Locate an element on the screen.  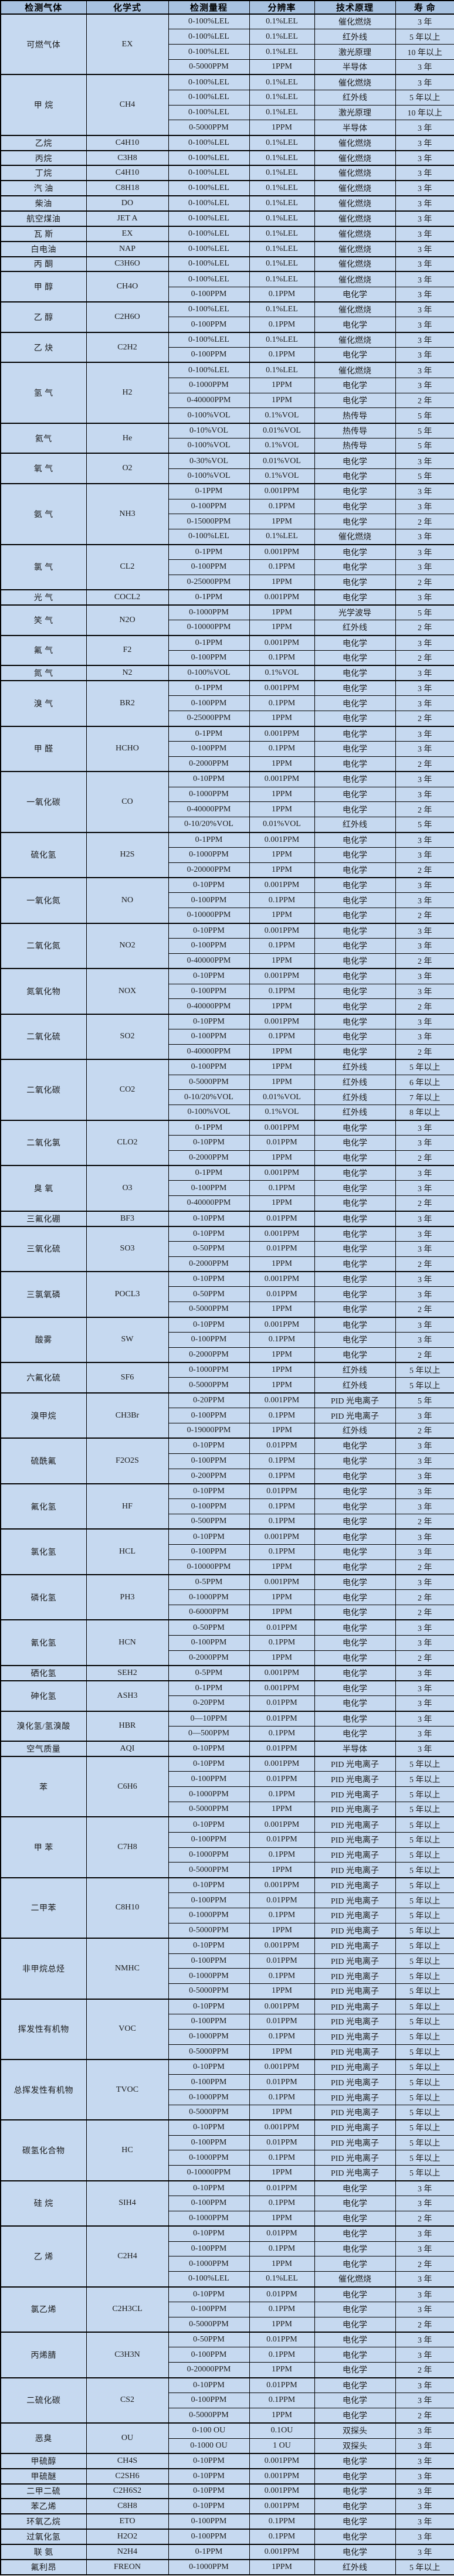
formula-cell: CH3Br is located at coordinates (127, 1416).